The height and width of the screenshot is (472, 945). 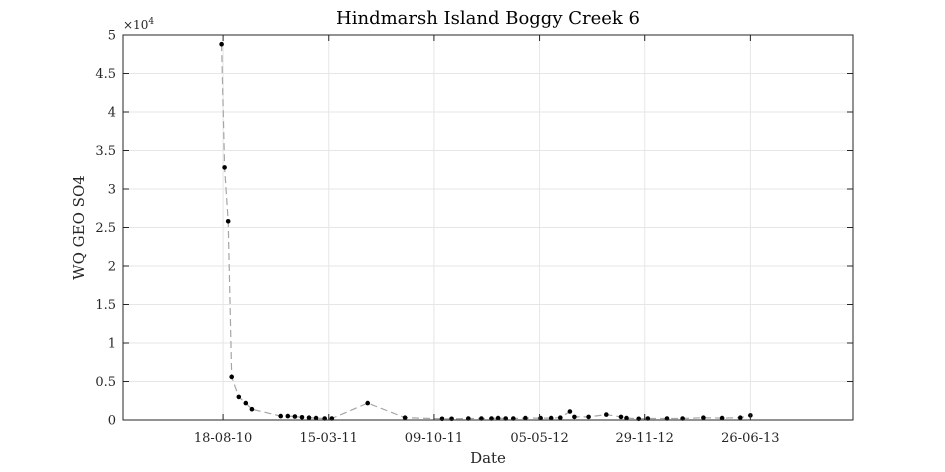 I want to click on y-exponent-label: ×104, so click(x=138, y=24).